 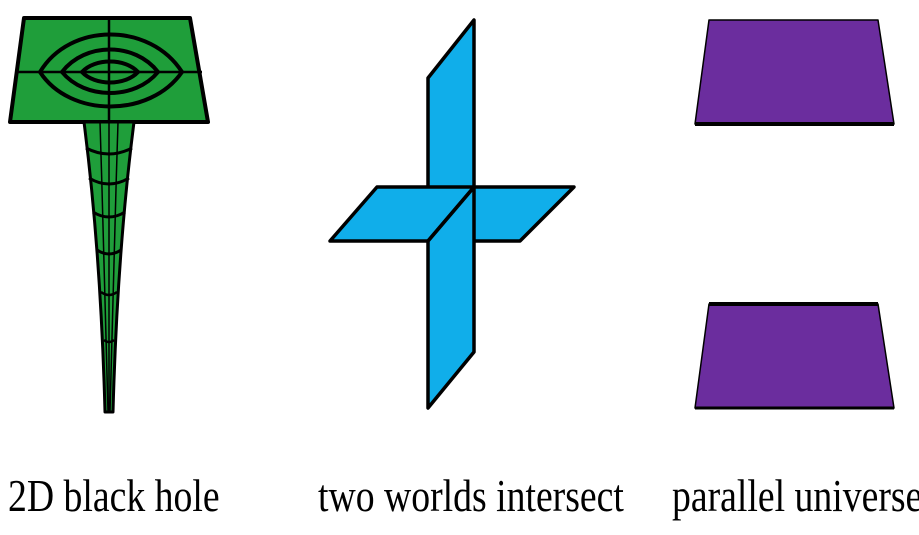 I want to click on lower-universe, so click(x=794, y=356).